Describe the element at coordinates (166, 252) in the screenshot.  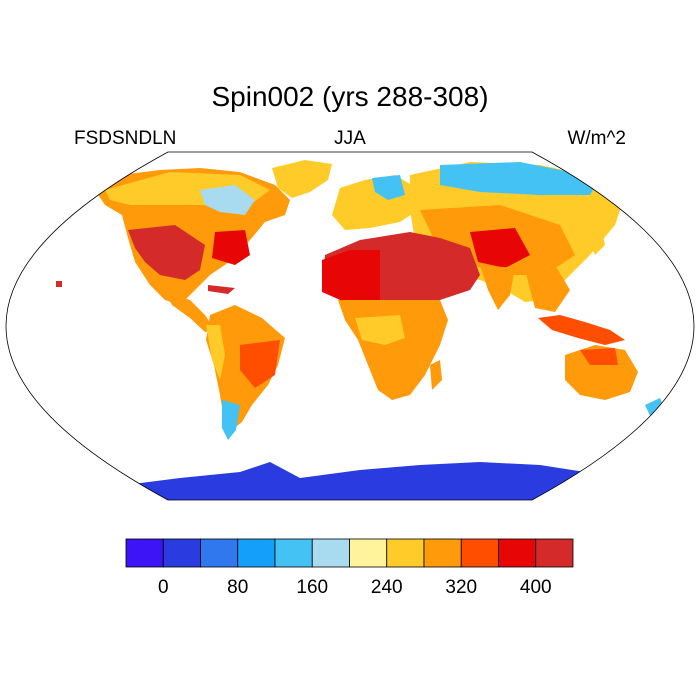
I see `north-america-south` at that location.